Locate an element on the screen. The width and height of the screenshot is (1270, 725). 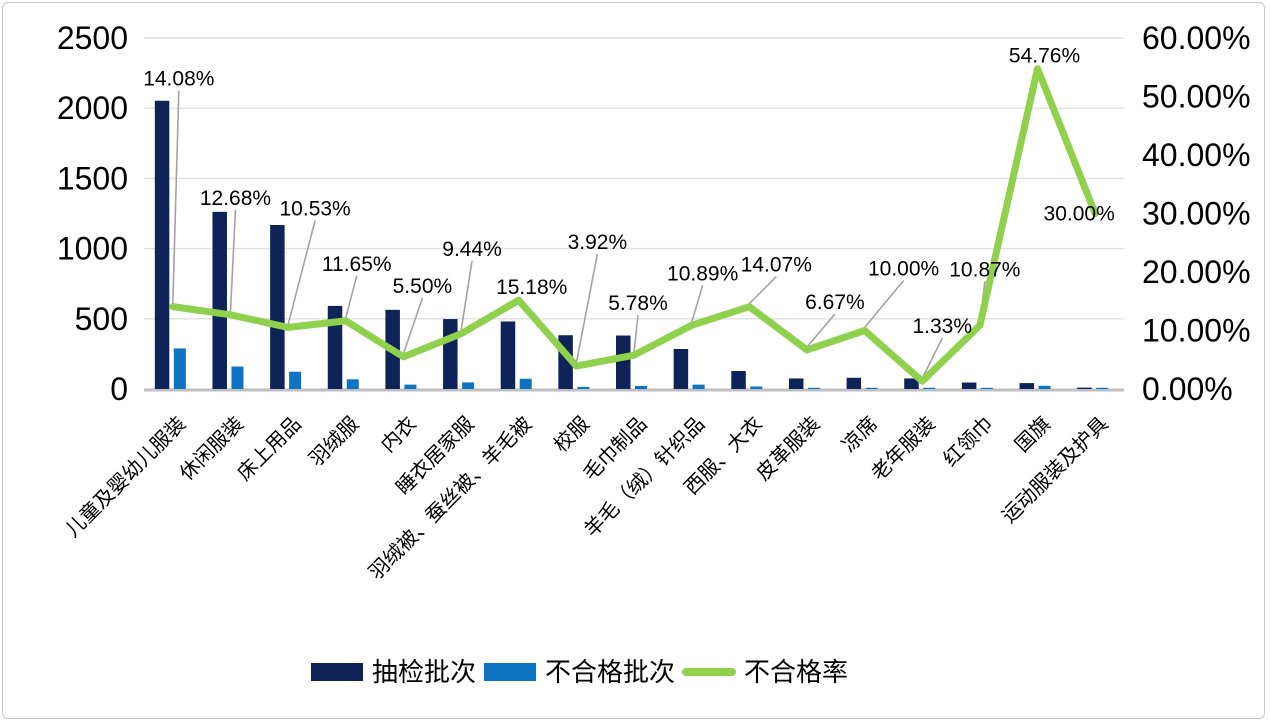
legend-label: 不合格批次 is located at coordinates (610, 672).